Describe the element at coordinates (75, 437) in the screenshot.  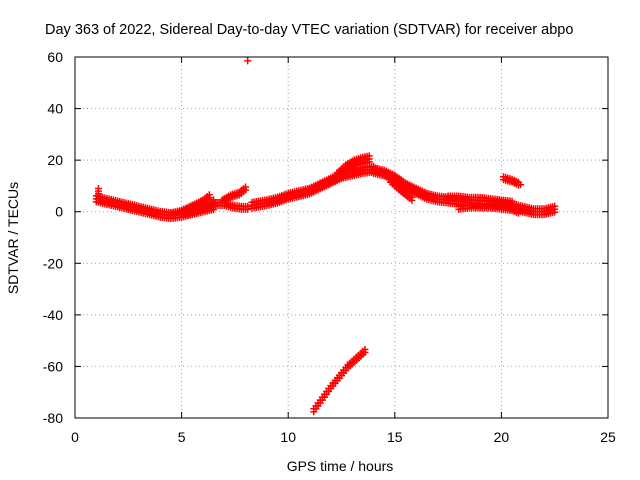
I see `x-tick-label: 0` at that location.